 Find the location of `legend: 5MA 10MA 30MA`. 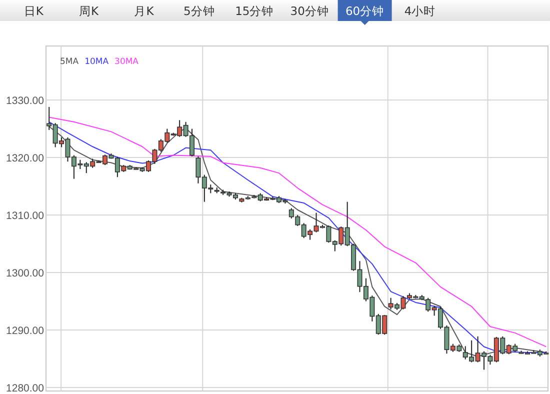

legend: 5MA 10MA 30MA is located at coordinates (99, 62).